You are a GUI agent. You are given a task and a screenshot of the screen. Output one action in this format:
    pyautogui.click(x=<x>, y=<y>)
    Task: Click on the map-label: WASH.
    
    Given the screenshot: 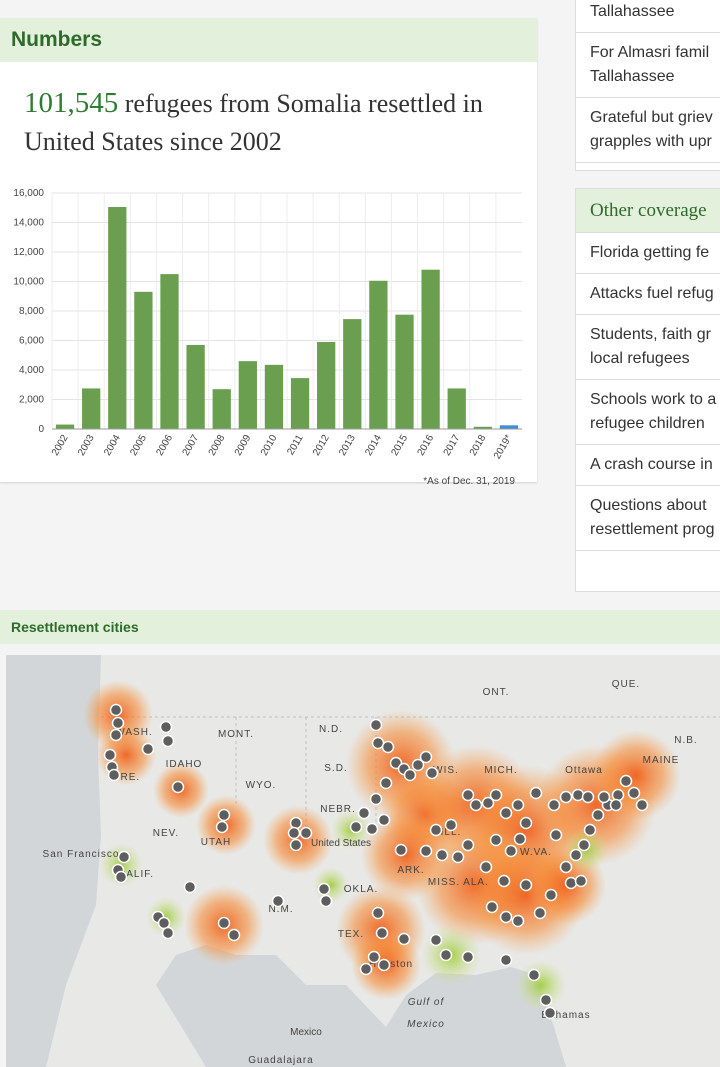 What is the action you would take?
    pyautogui.click(x=133, y=732)
    